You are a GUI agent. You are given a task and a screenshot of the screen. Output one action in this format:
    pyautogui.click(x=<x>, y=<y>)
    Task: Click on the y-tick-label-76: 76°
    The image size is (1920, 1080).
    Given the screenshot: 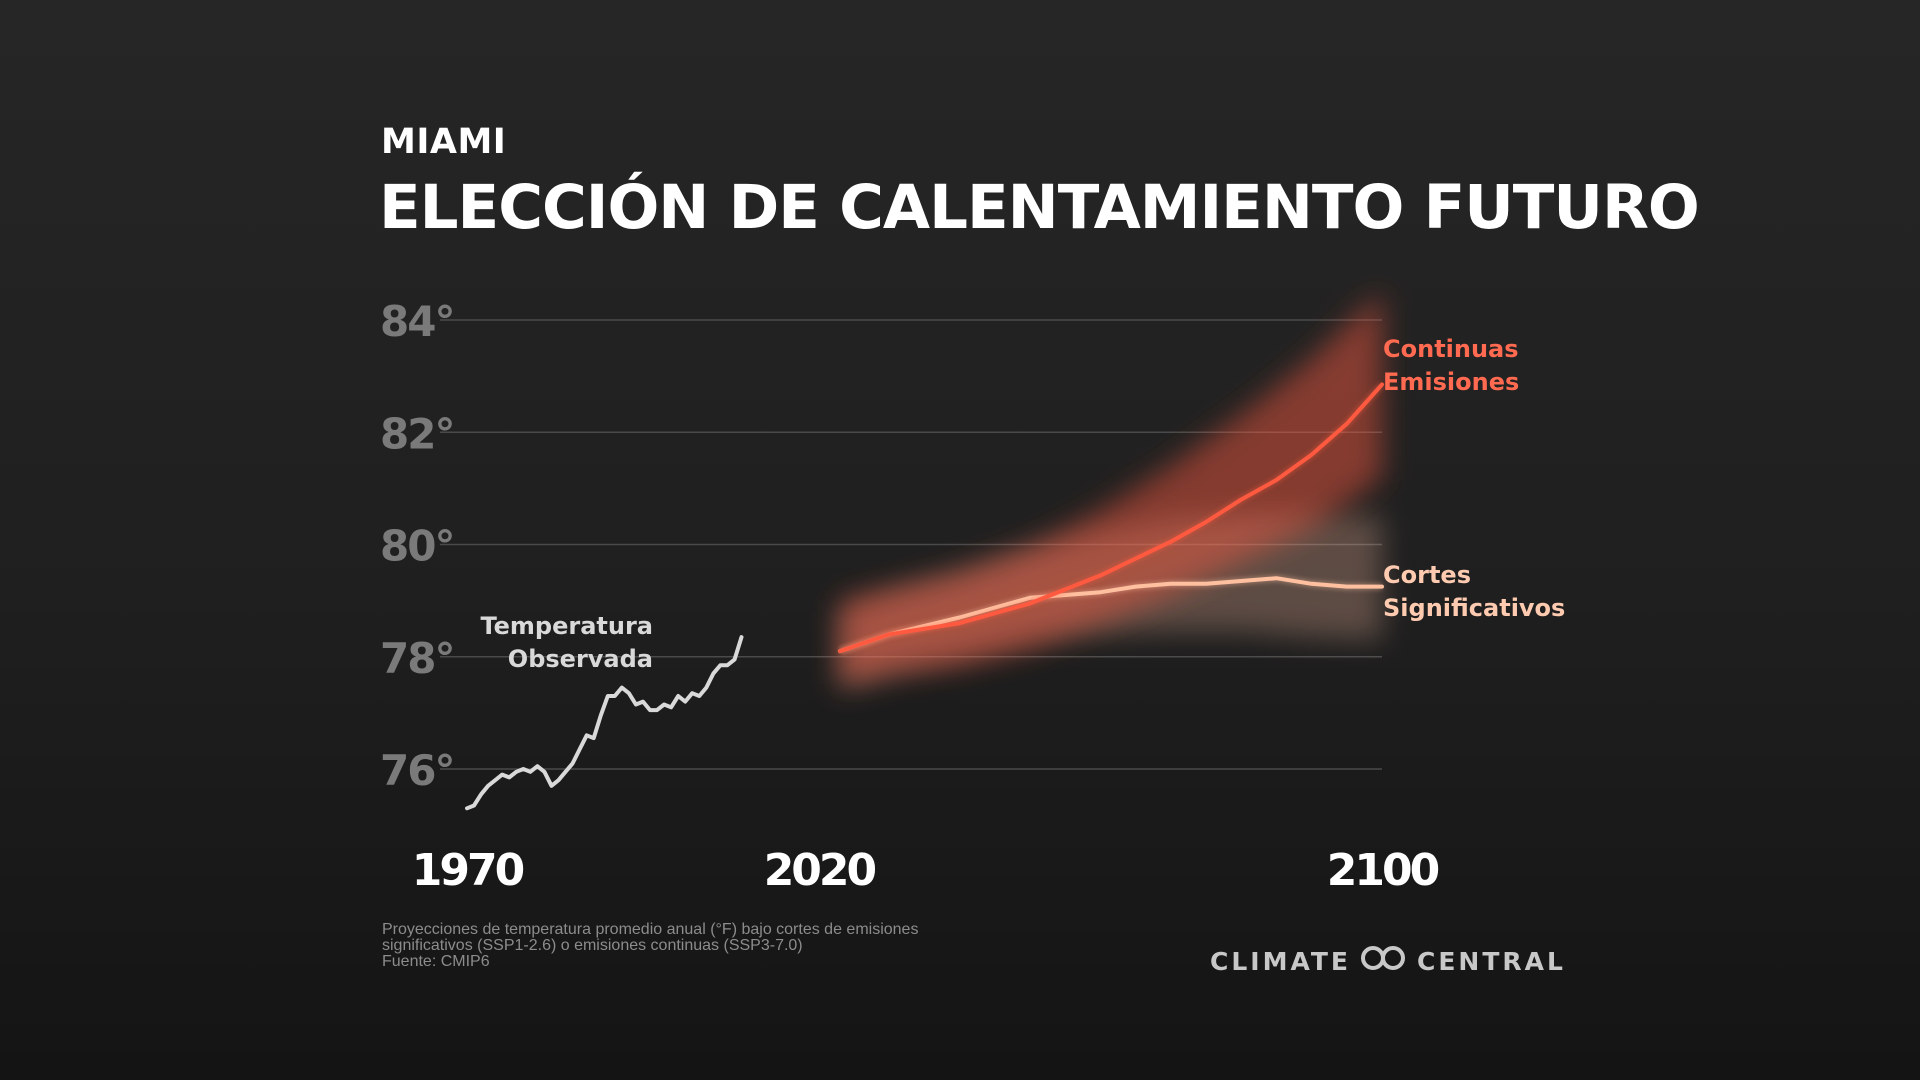 What is the action you would take?
    pyautogui.click(x=416, y=770)
    